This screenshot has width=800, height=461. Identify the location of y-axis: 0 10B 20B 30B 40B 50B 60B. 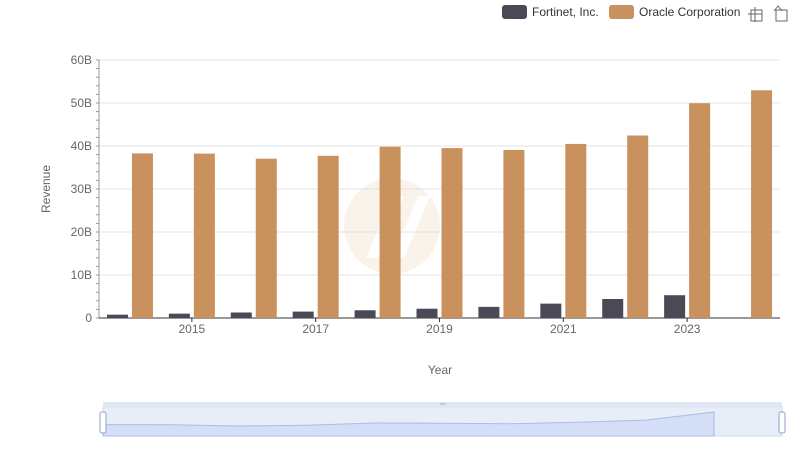
(85, 189).